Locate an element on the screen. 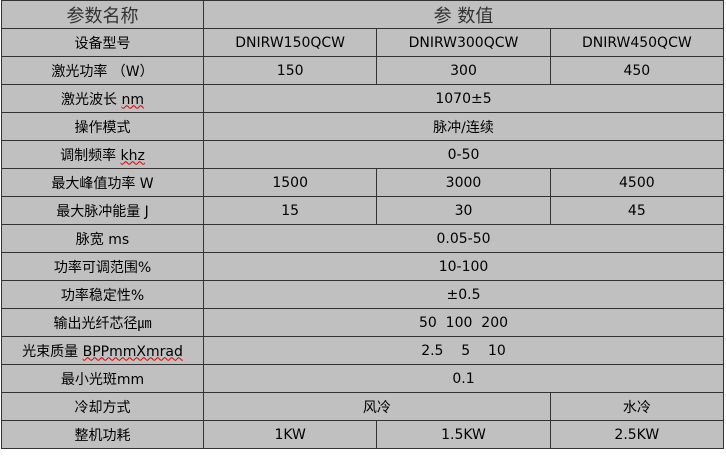 The image size is (726, 456). cell: 450 is located at coordinates (637, 70).